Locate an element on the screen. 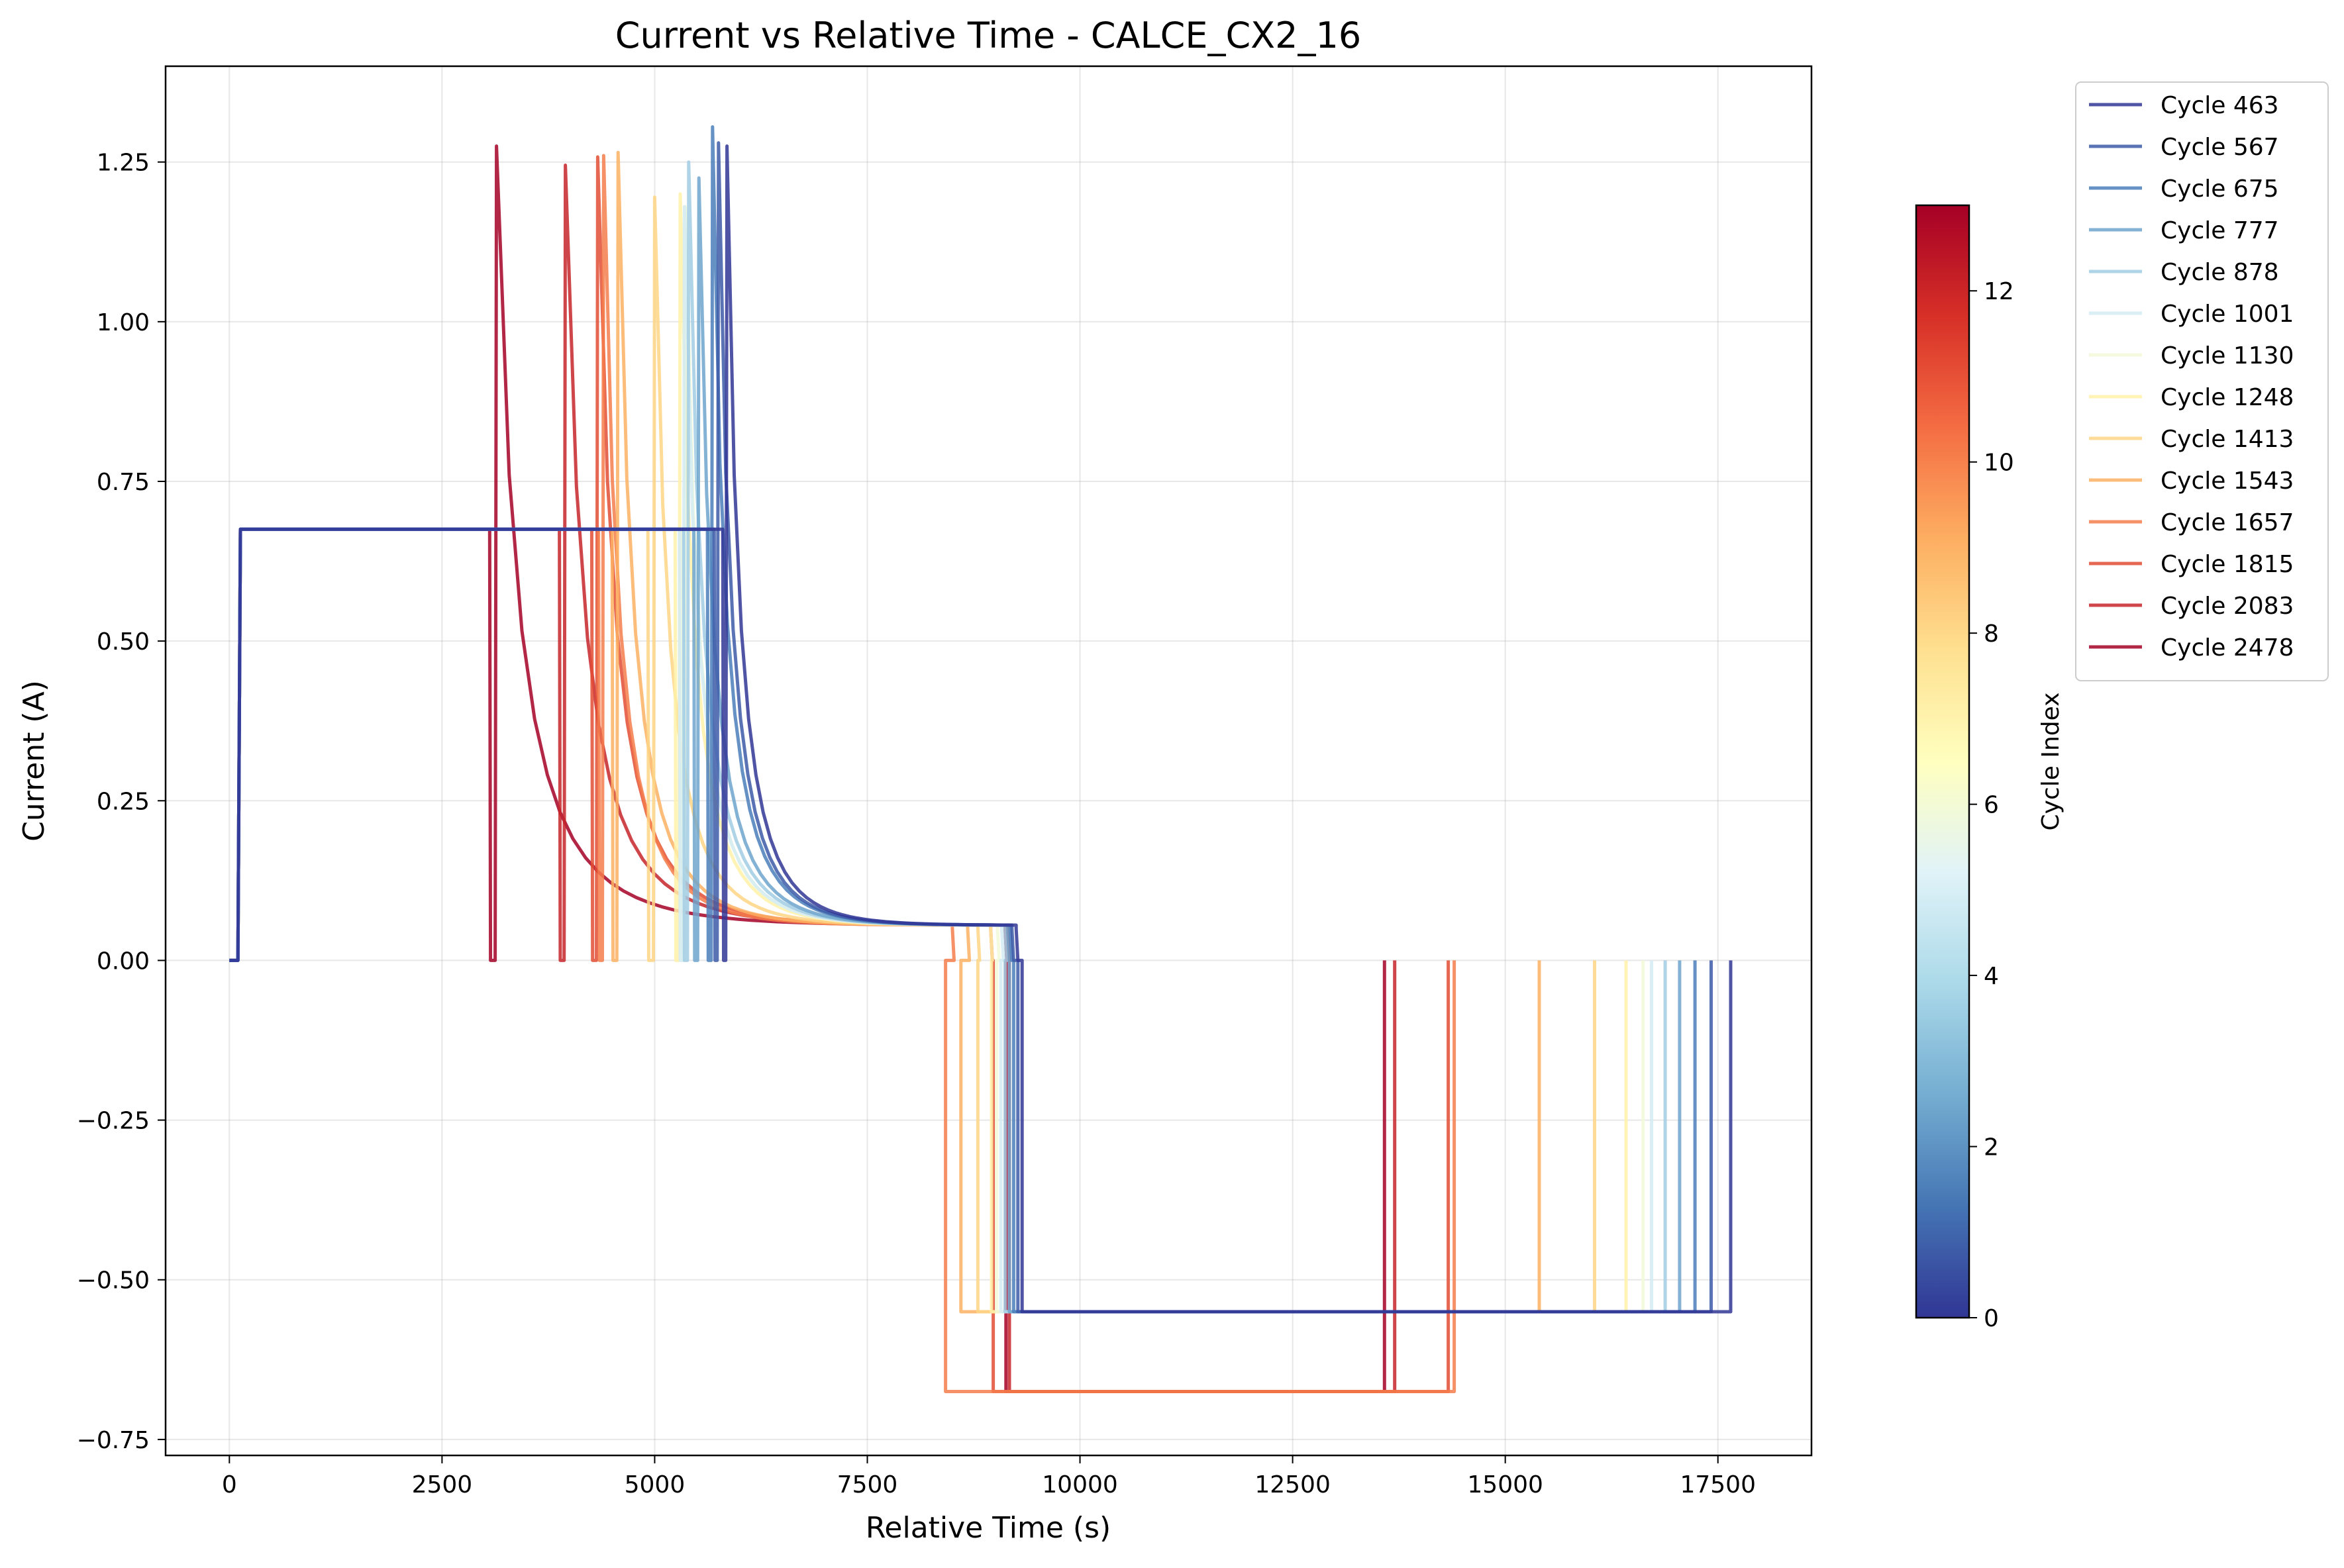 This screenshot has height=1568, width=2344. colorbar is located at coordinates (1942, 761).